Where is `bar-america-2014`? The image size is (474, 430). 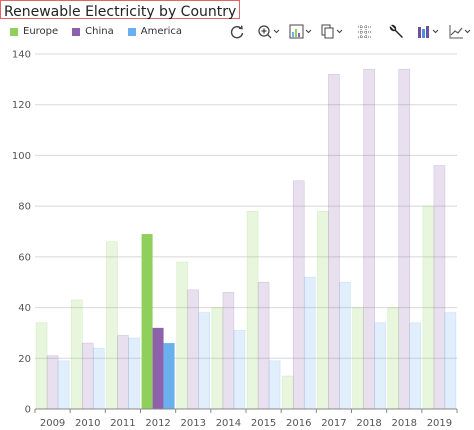
bar-america-2014 is located at coordinates (239, 370).